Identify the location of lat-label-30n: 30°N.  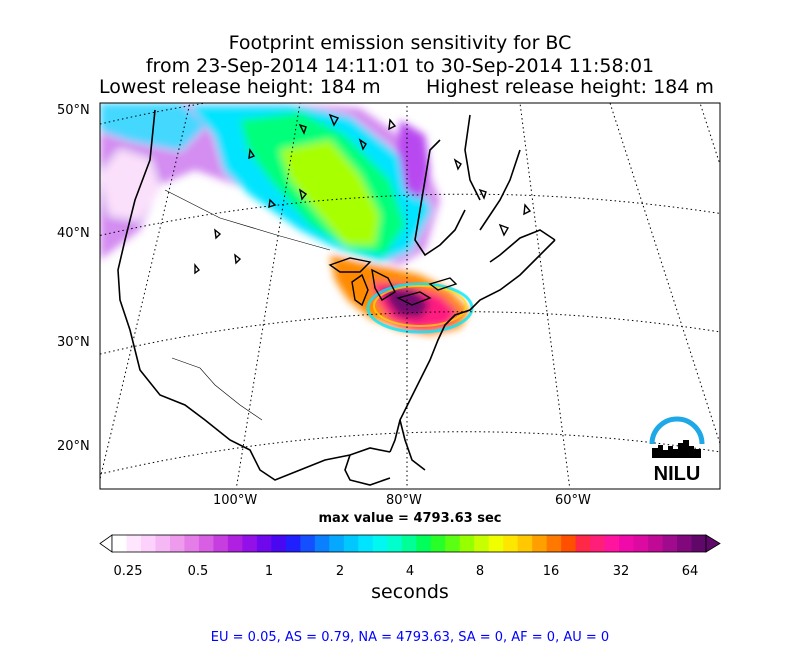
(73, 342).